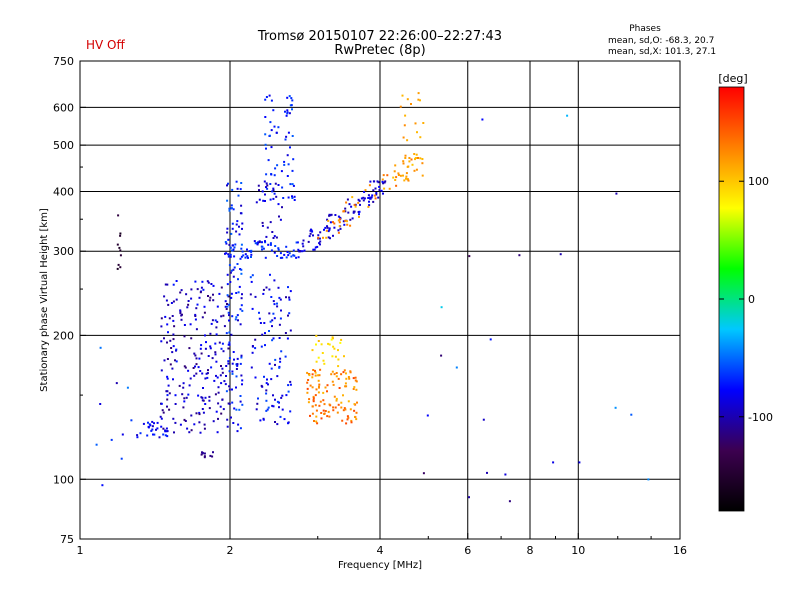 Image resolution: width=800 pixels, height=600 pixels. I want to click on info-line-x: mean, sd,X: 101.3, 27.1, so click(662, 52).